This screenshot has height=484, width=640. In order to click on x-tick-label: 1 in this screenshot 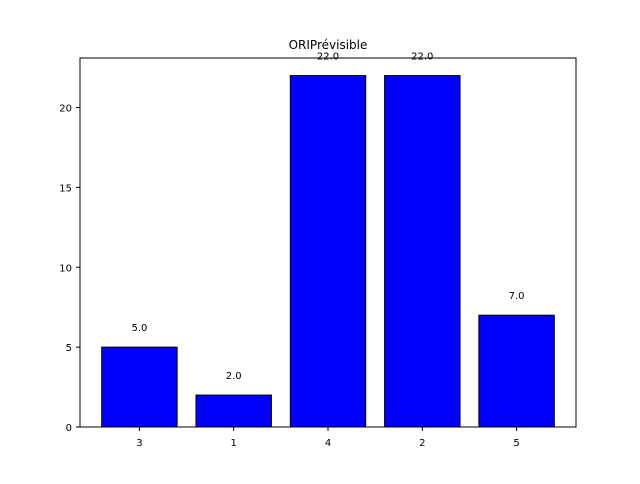, I will do `click(234, 443)`.